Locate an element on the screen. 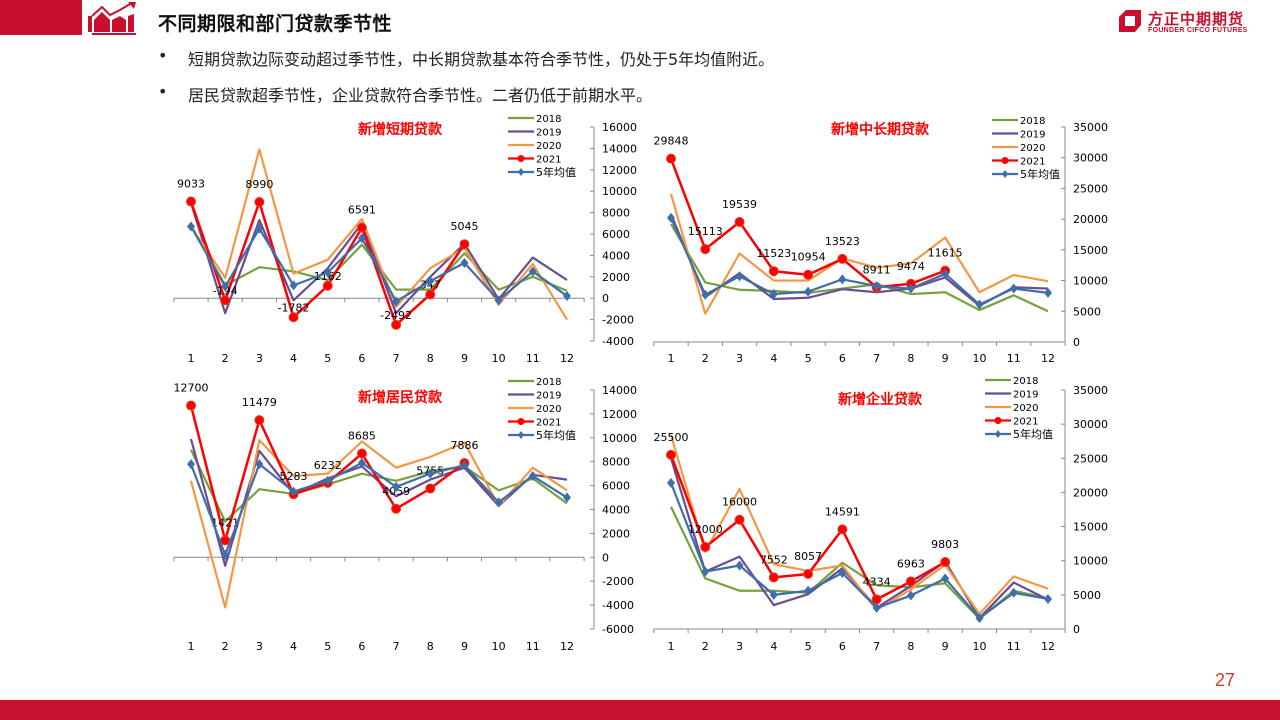 This screenshot has width=1280, height=720. x-tick-label: 2 is located at coordinates (225, 646).